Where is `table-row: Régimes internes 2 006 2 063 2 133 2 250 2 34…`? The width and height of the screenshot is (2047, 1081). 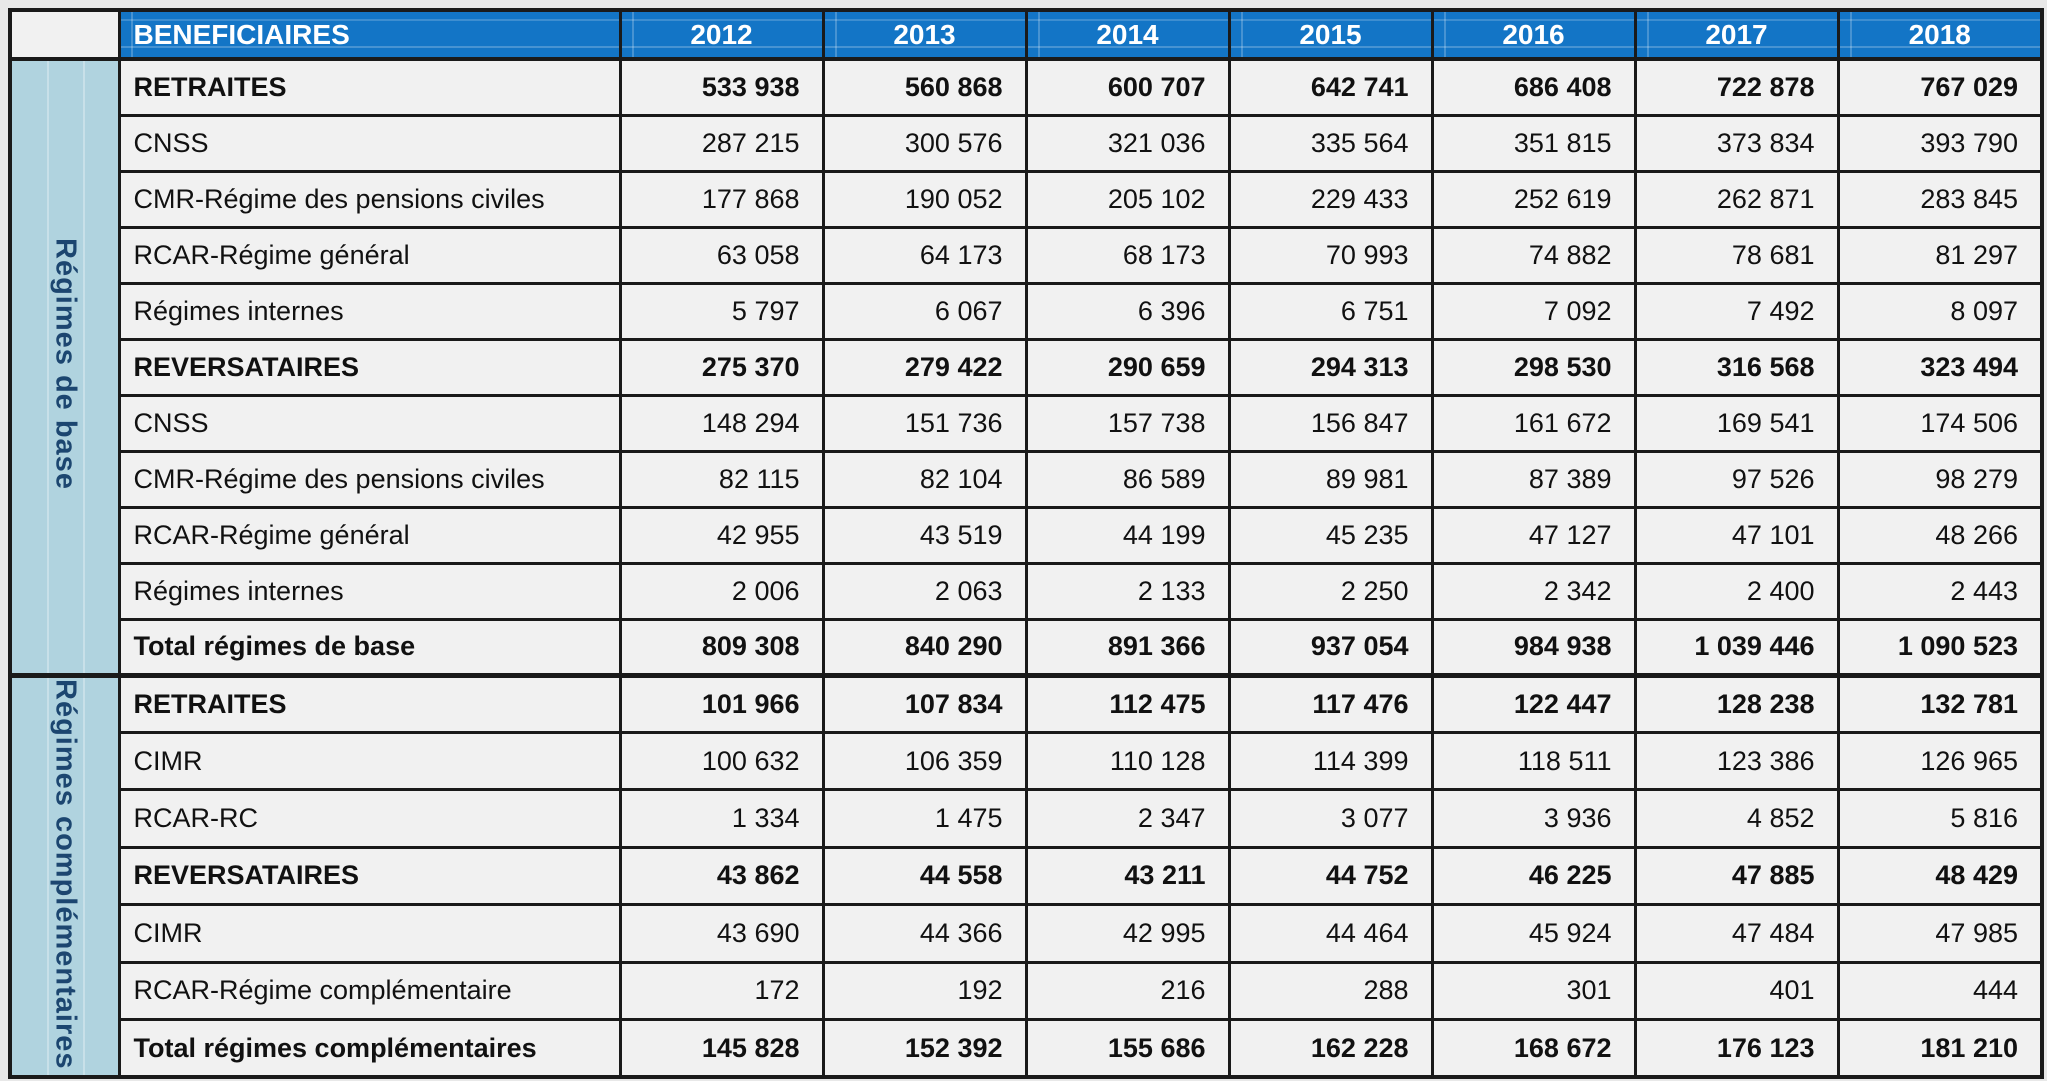
table-row: Régimes internes 2 006 2 063 2 133 2 250 2 34… is located at coordinates (1027, 591).